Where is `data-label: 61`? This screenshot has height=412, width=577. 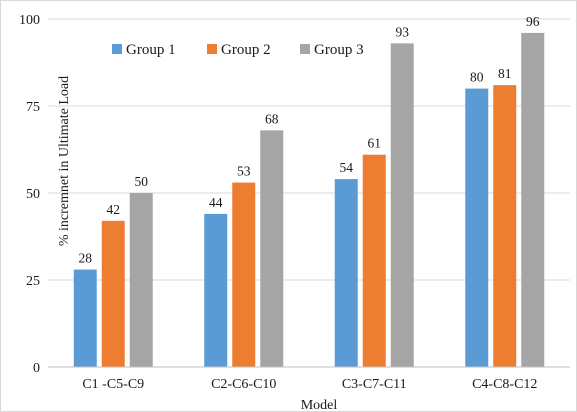
data-label: 61 is located at coordinates (375, 143).